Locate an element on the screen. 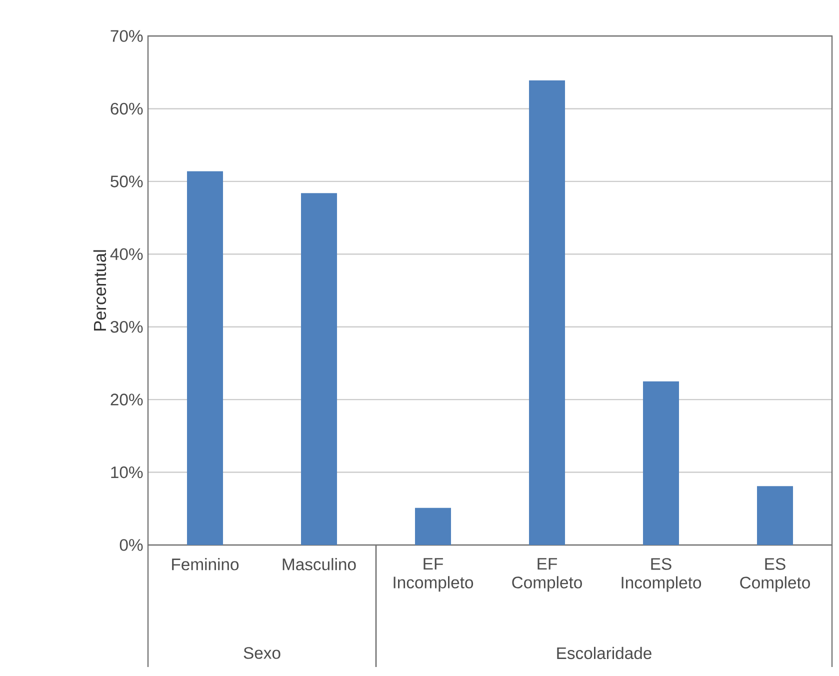 The height and width of the screenshot is (676, 839). y-tick-label: 50% is located at coordinates (126, 182).